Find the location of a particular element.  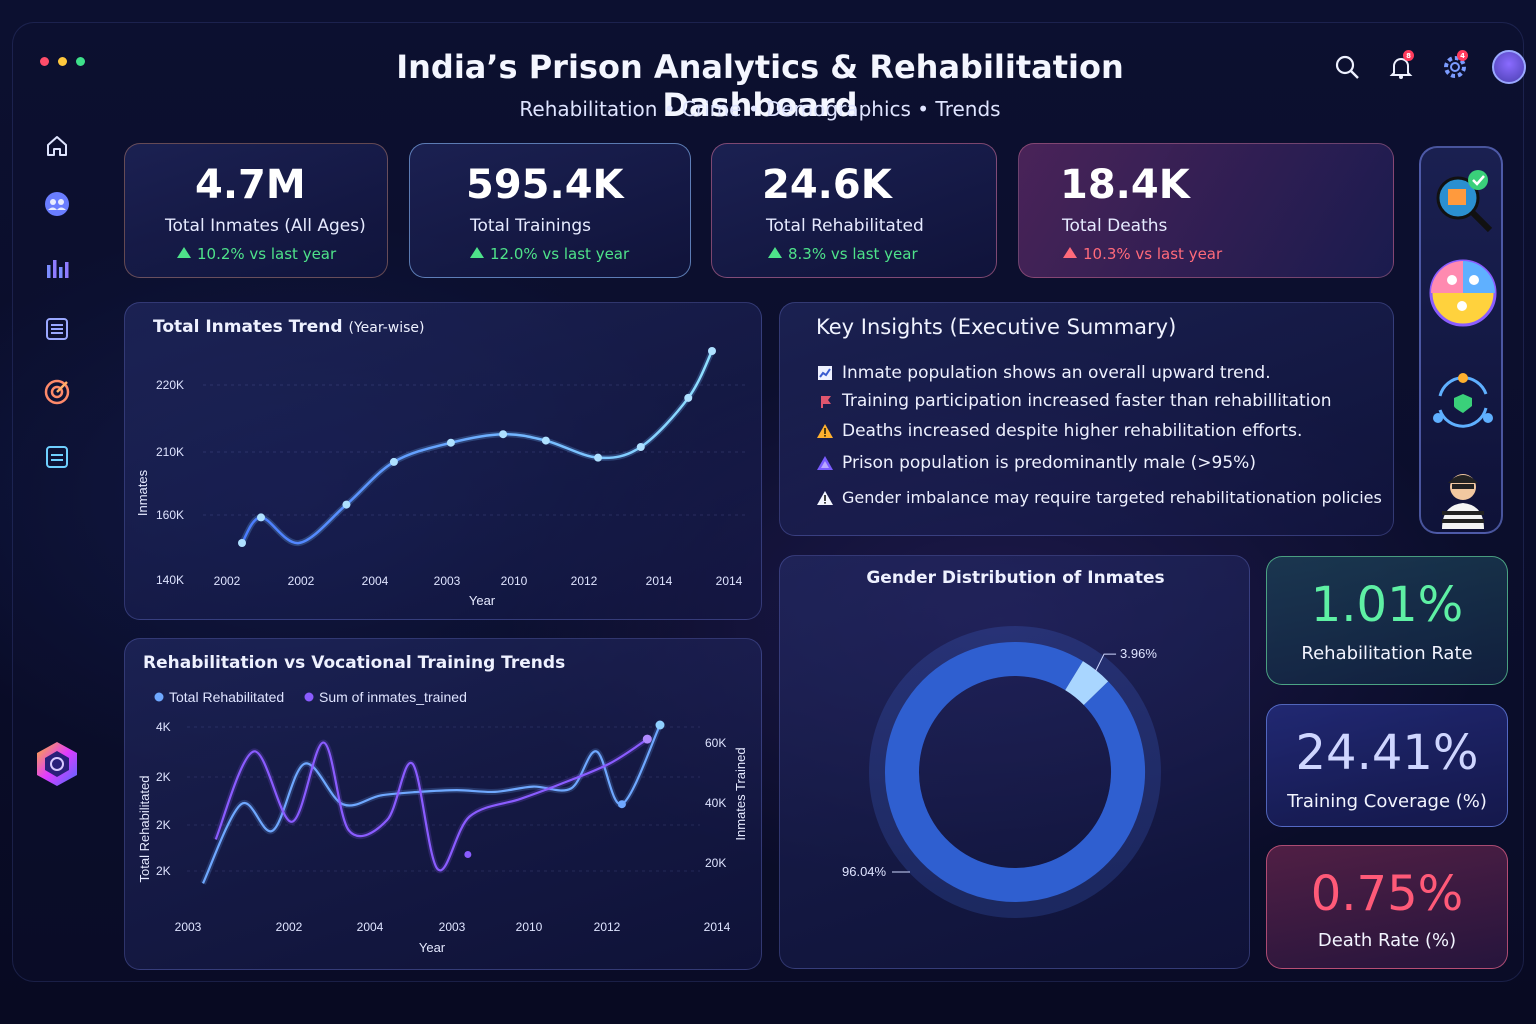

minimize-dot is located at coordinates (62, 61).